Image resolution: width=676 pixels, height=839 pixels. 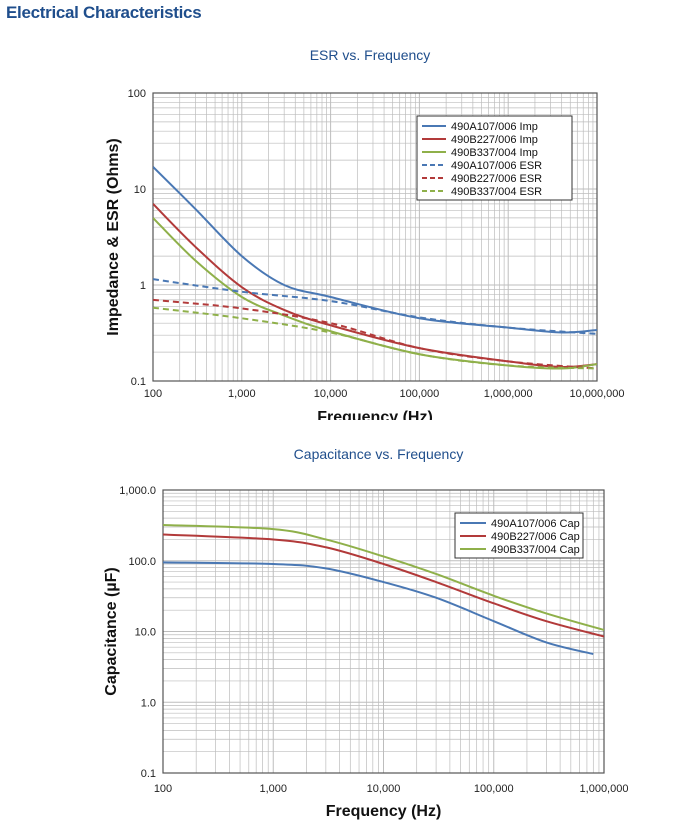 I want to click on chart-title: Capacitance vs. Frequency, so click(x=379, y=454).